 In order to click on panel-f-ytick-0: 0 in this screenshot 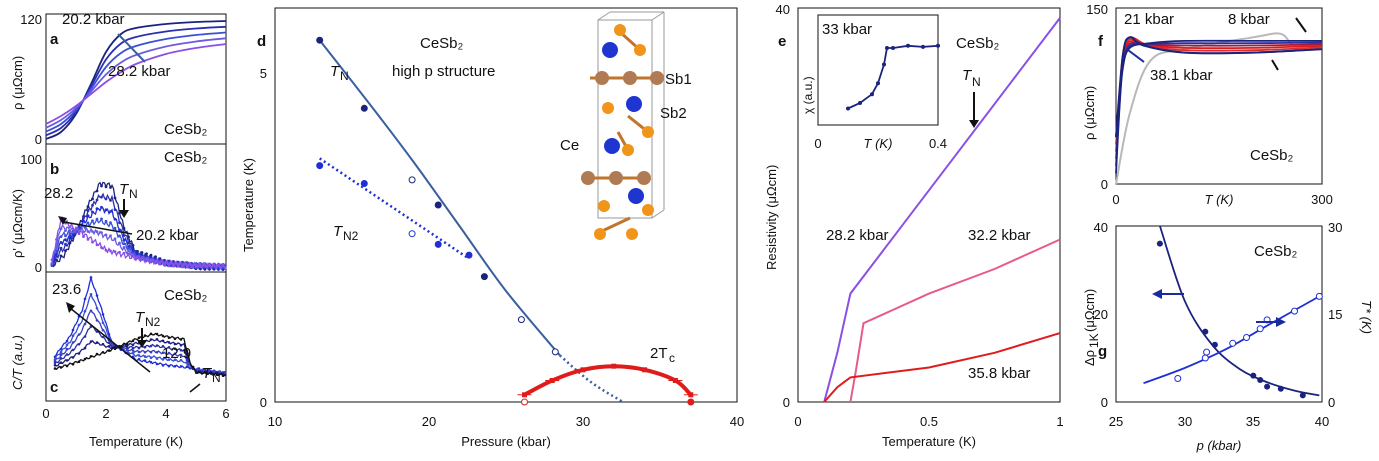, I will do `click(1104, 184)`.